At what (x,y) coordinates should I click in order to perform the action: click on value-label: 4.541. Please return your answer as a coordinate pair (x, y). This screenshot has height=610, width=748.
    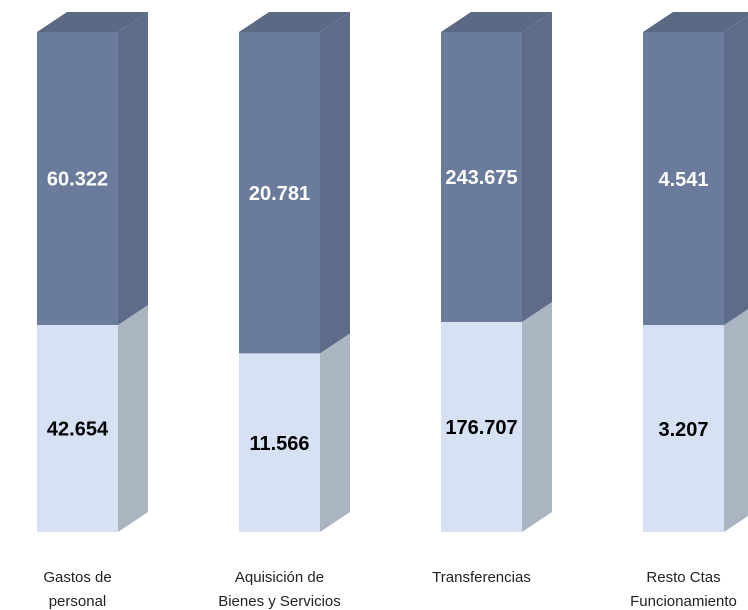
    Looking at the image, I should click on (683, 180).